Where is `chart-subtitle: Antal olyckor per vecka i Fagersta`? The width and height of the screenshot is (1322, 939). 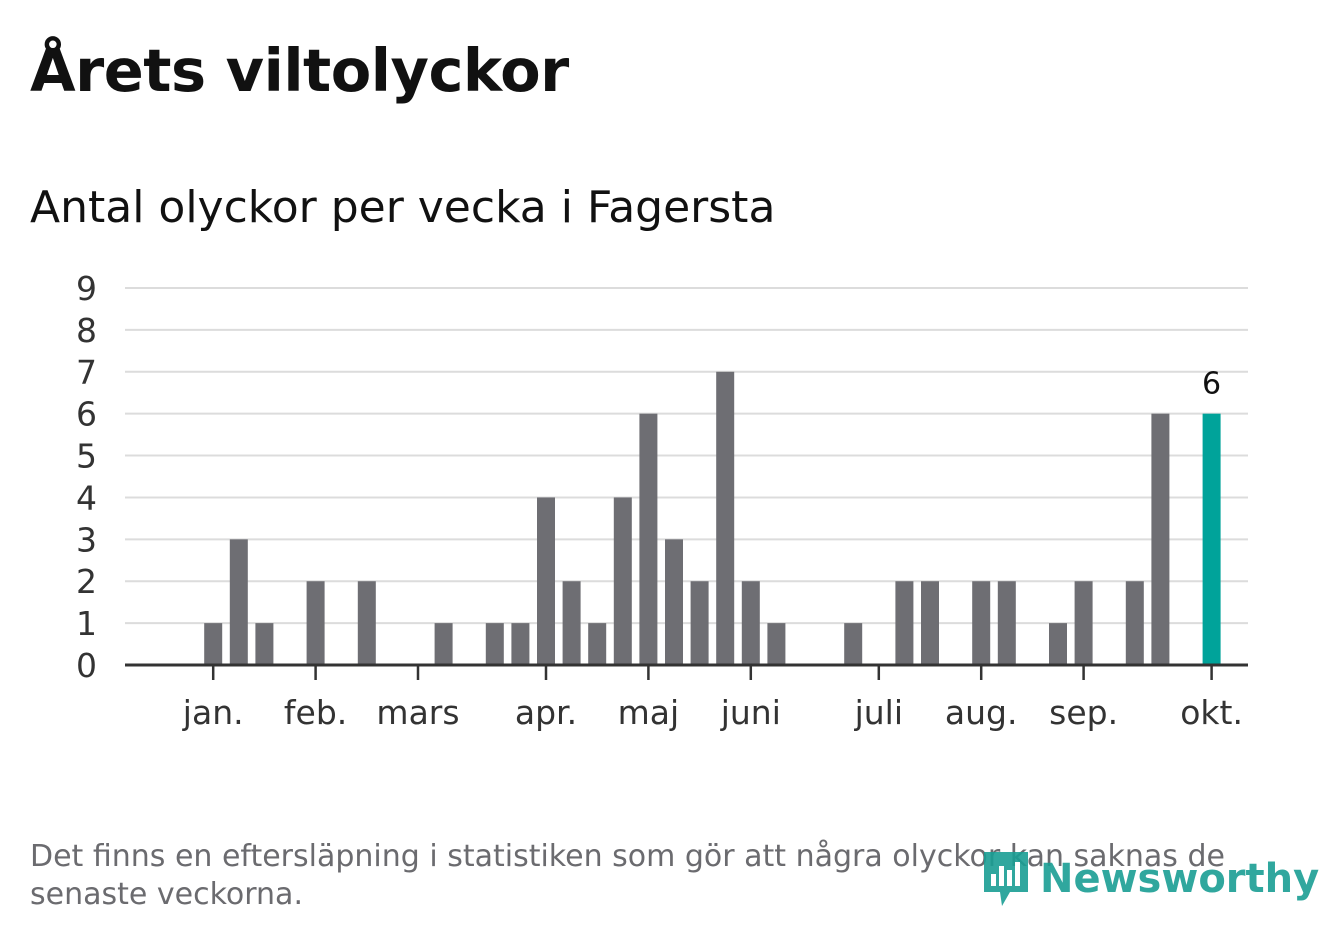 chart-subtitle: Antal olyckor per vecka i Fagersta is located at coordinates (403, 207).